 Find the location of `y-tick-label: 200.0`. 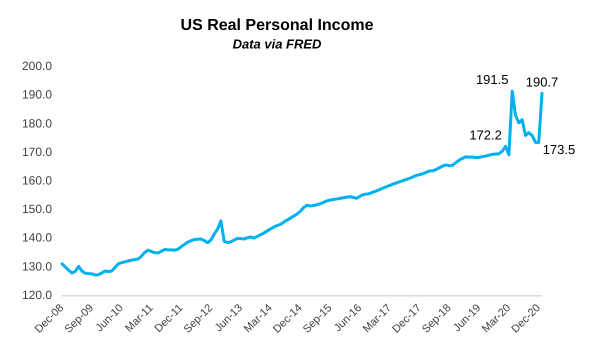

y-tick-label: 200.0 is located at coordinates (37, 66).